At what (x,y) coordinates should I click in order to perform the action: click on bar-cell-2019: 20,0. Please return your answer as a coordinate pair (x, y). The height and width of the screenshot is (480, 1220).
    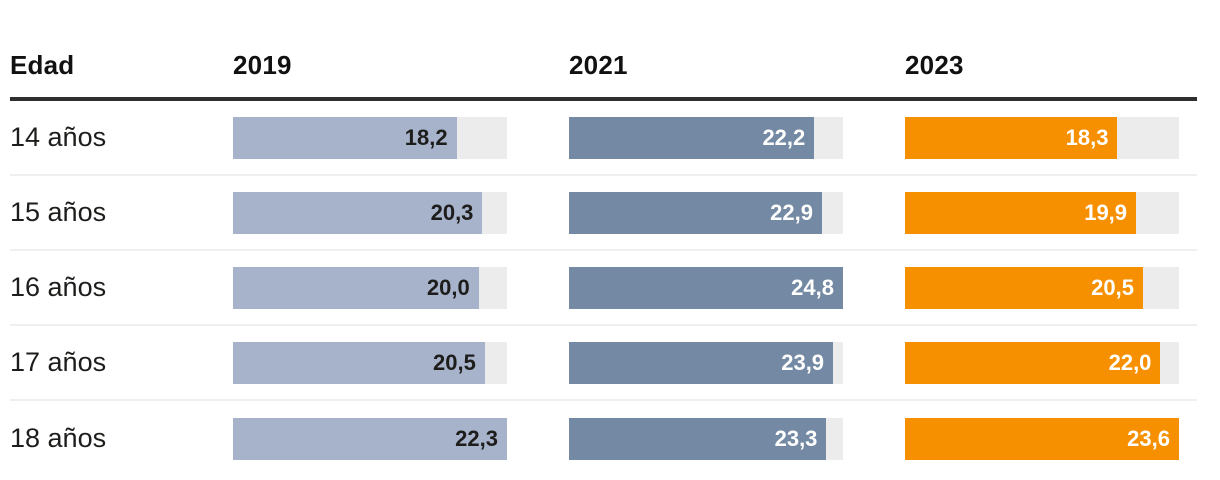
    Looking at the image, I should click on (401, 287).